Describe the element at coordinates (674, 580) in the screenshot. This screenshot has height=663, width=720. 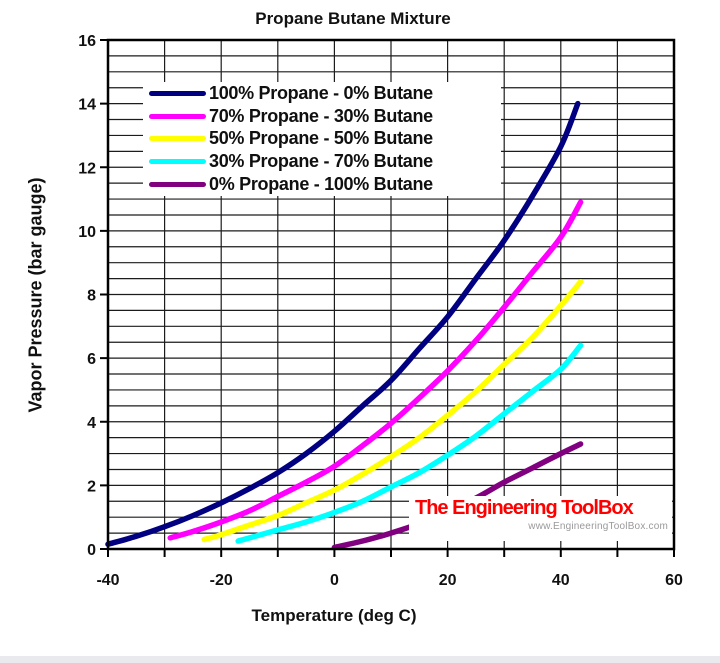
I see `x-tick-label: 60` at that location.